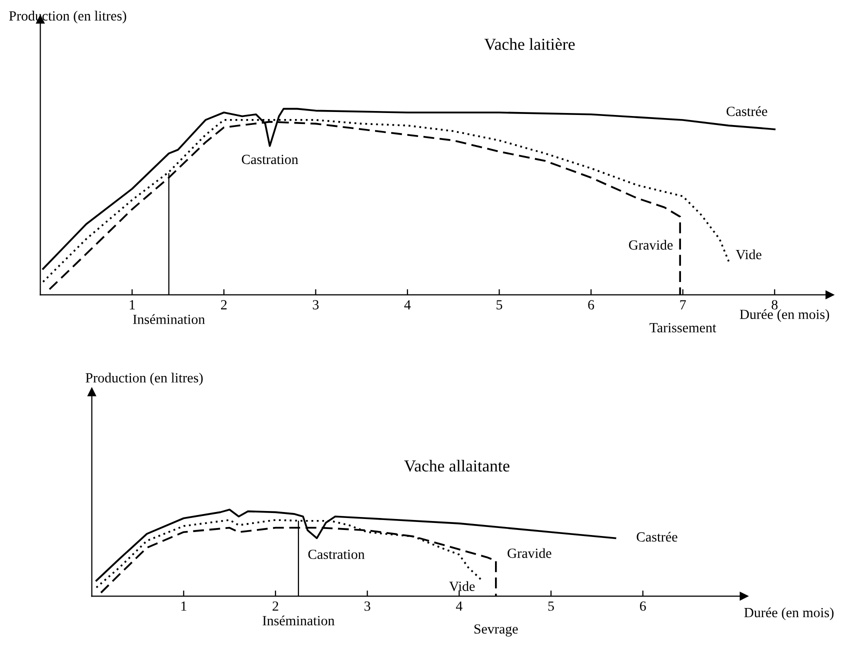 The width and height of the screenshot is (858, 648). Describe the element at coordinates (529, 44) in the screenshot. I see `chart-title: Vache laitière` at that location.